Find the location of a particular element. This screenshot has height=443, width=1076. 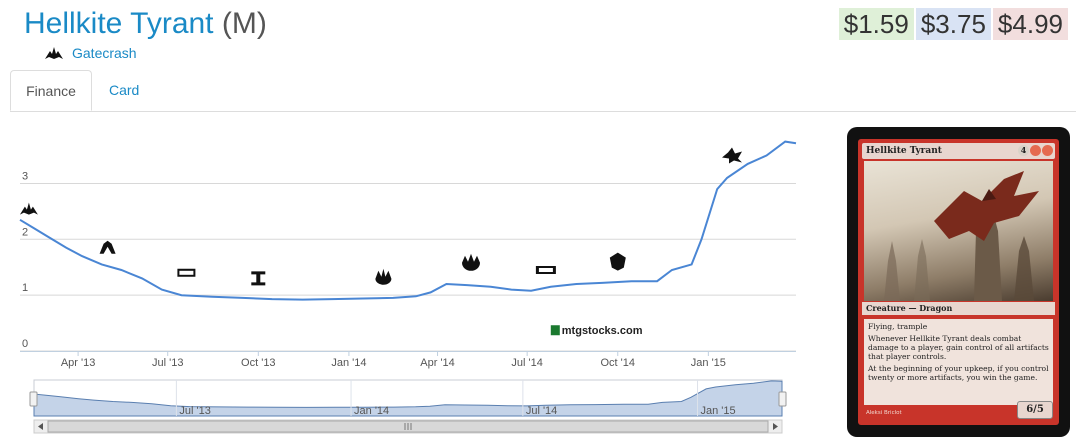

mana-generic-icon is located at coordinates (1023, 150).